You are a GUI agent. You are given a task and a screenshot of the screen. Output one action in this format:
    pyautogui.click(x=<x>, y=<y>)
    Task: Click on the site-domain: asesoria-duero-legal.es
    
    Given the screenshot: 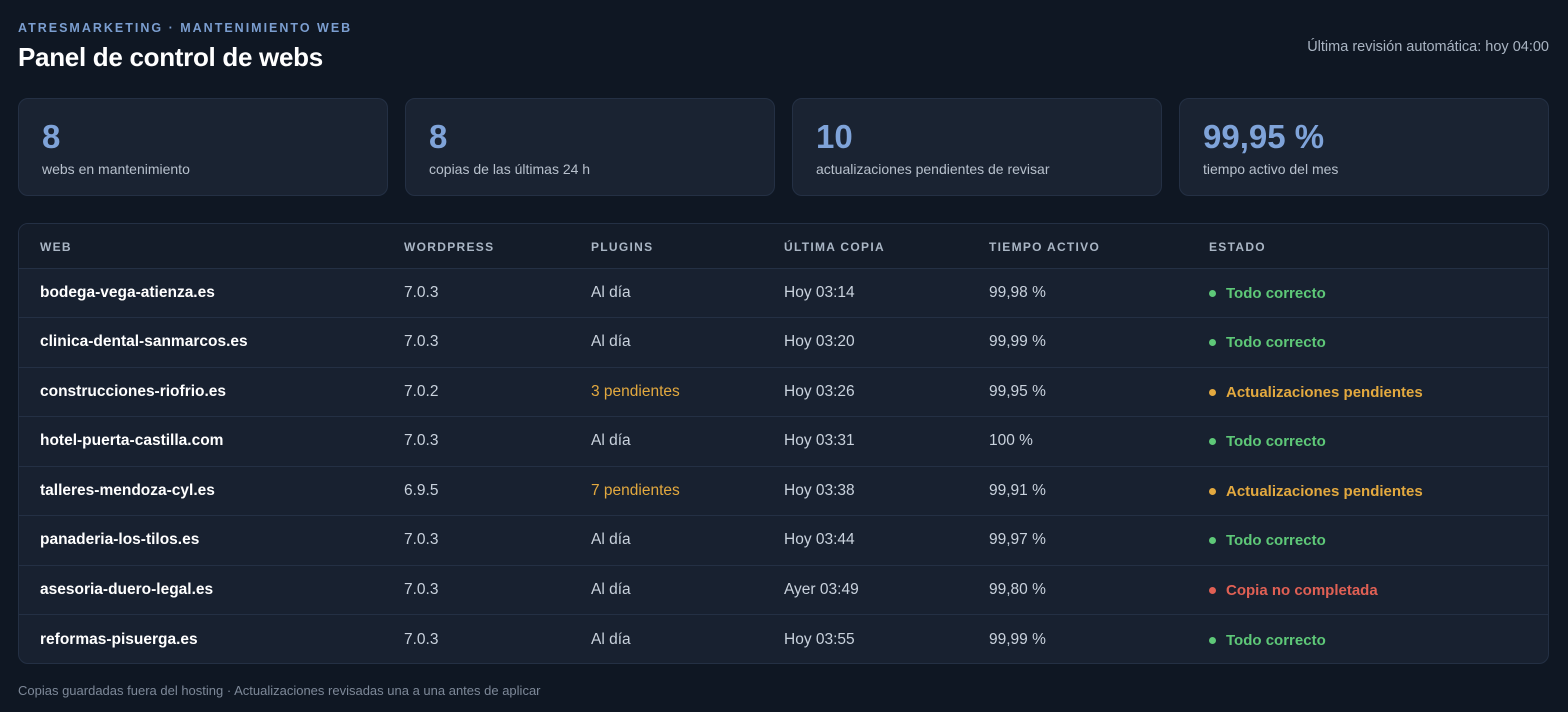 What is the action you would take?
    pyautogui.click(x=127, y=589)
    